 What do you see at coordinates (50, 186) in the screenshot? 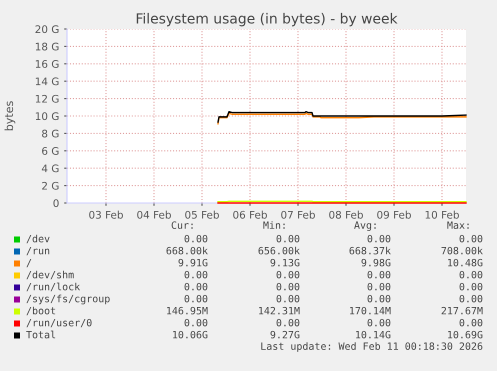
I see `y-tick-label: 2 G` at bounding box center [50, 186].